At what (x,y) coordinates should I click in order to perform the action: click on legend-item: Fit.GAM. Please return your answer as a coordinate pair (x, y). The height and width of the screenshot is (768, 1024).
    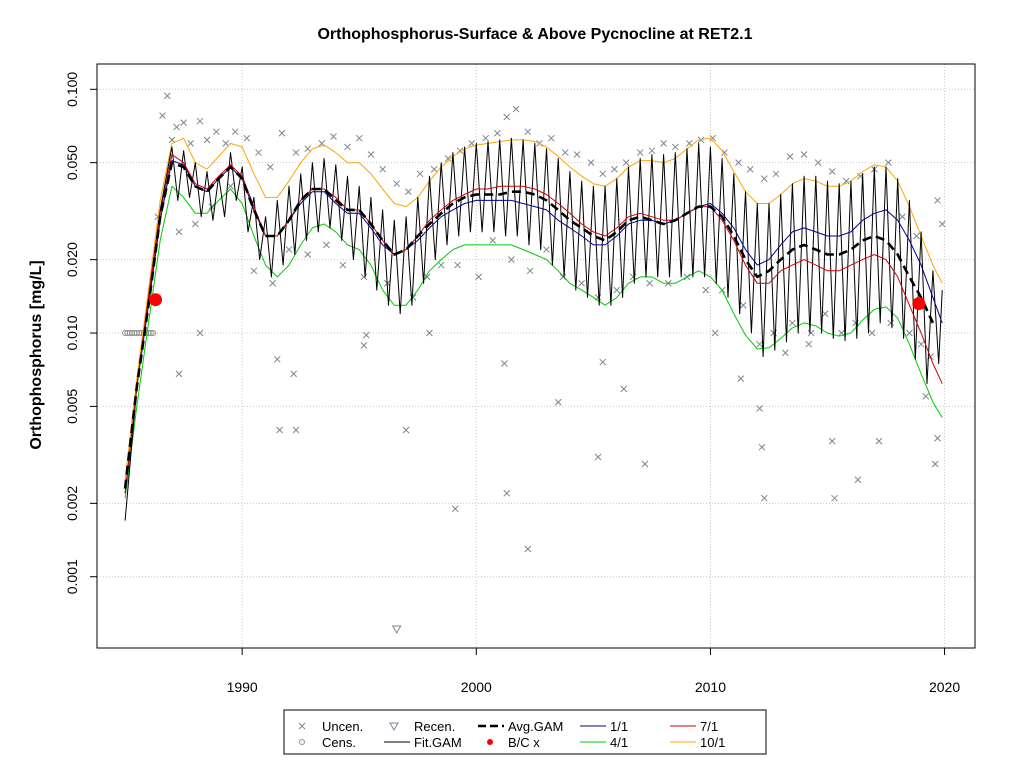
    Looking at the image, I should click on (423, 742).